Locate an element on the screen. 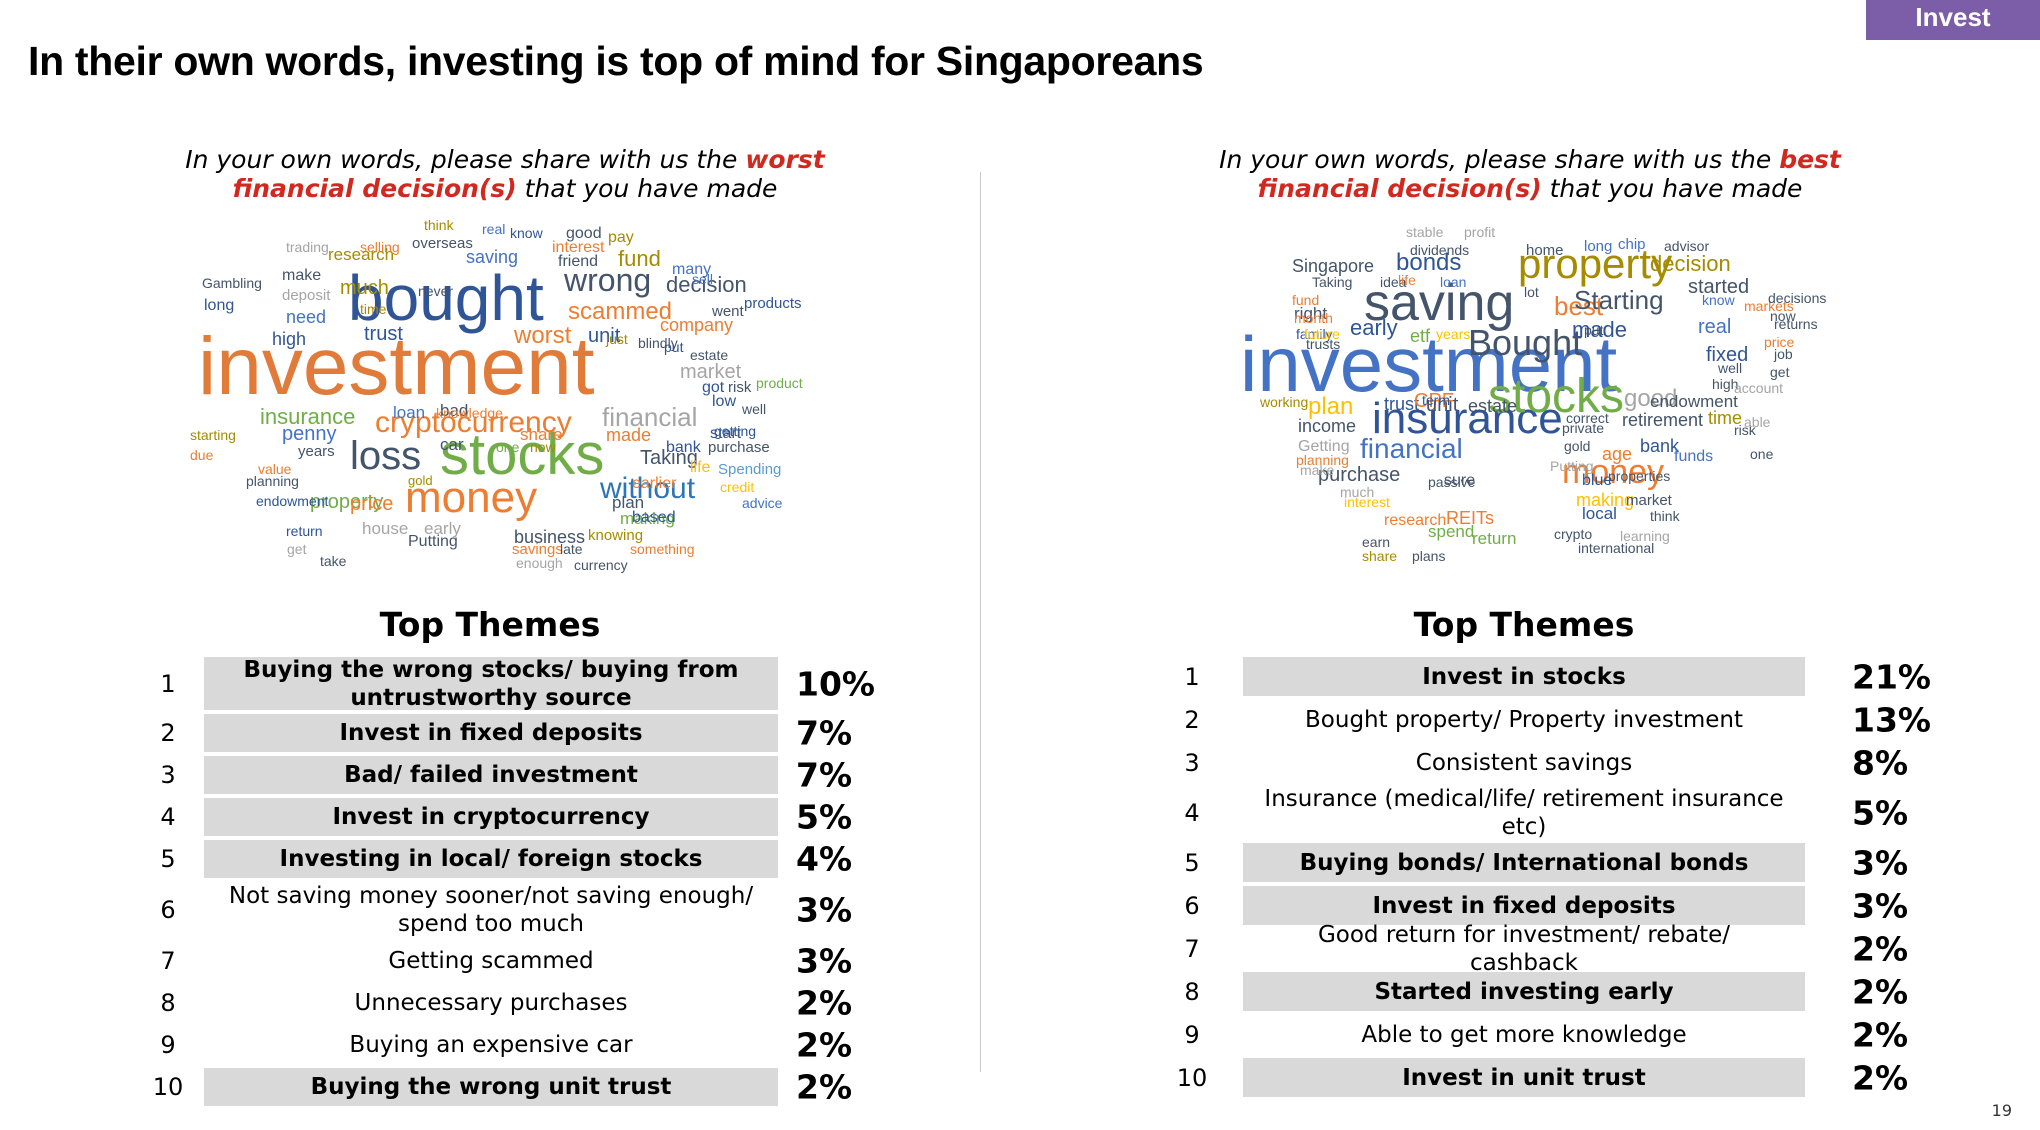 The width and height of the screenshot is (2040, 1130). right-cloud-word: gold is located at coordinates (1577, 446).